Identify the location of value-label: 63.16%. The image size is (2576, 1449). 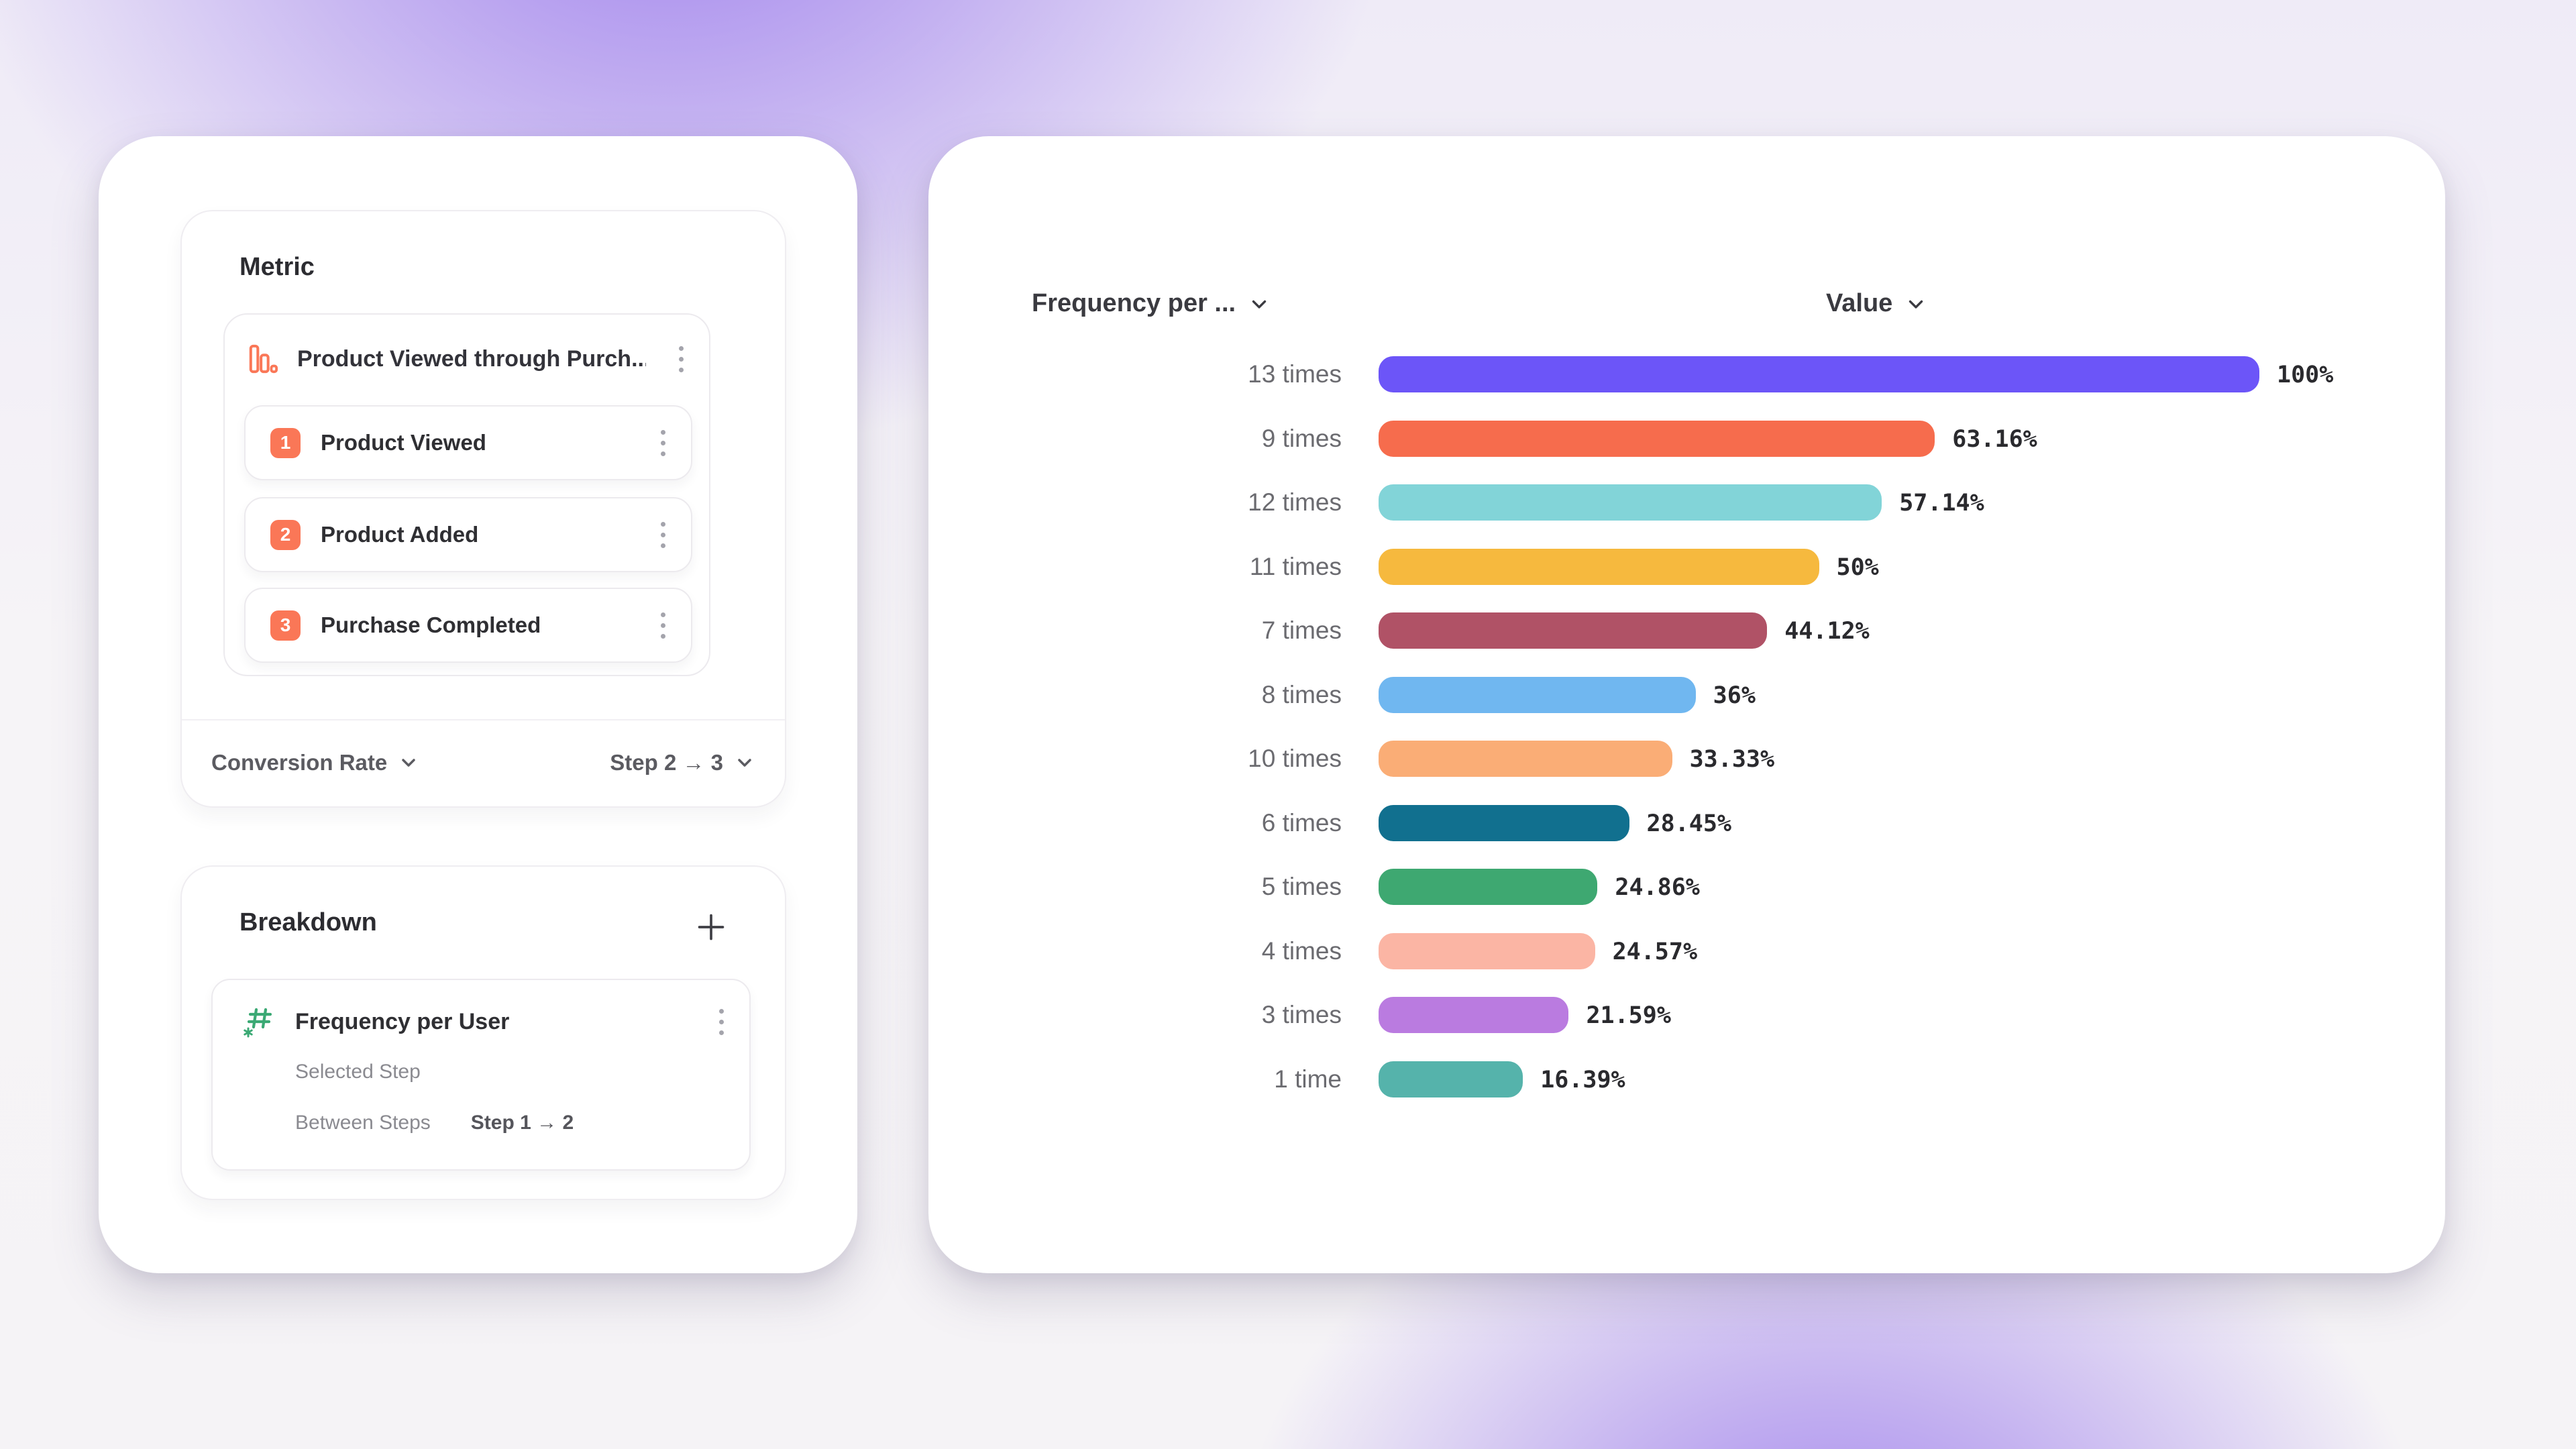
(1994, 439).